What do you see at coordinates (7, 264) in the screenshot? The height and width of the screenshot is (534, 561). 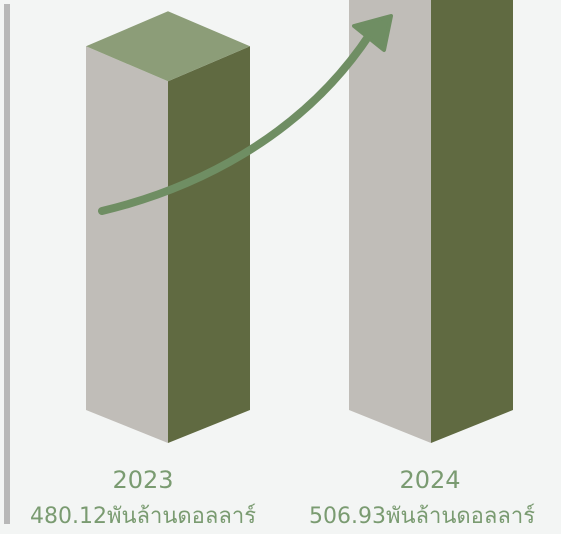 I see `left-axis-line` at bounding box center [7, 264].